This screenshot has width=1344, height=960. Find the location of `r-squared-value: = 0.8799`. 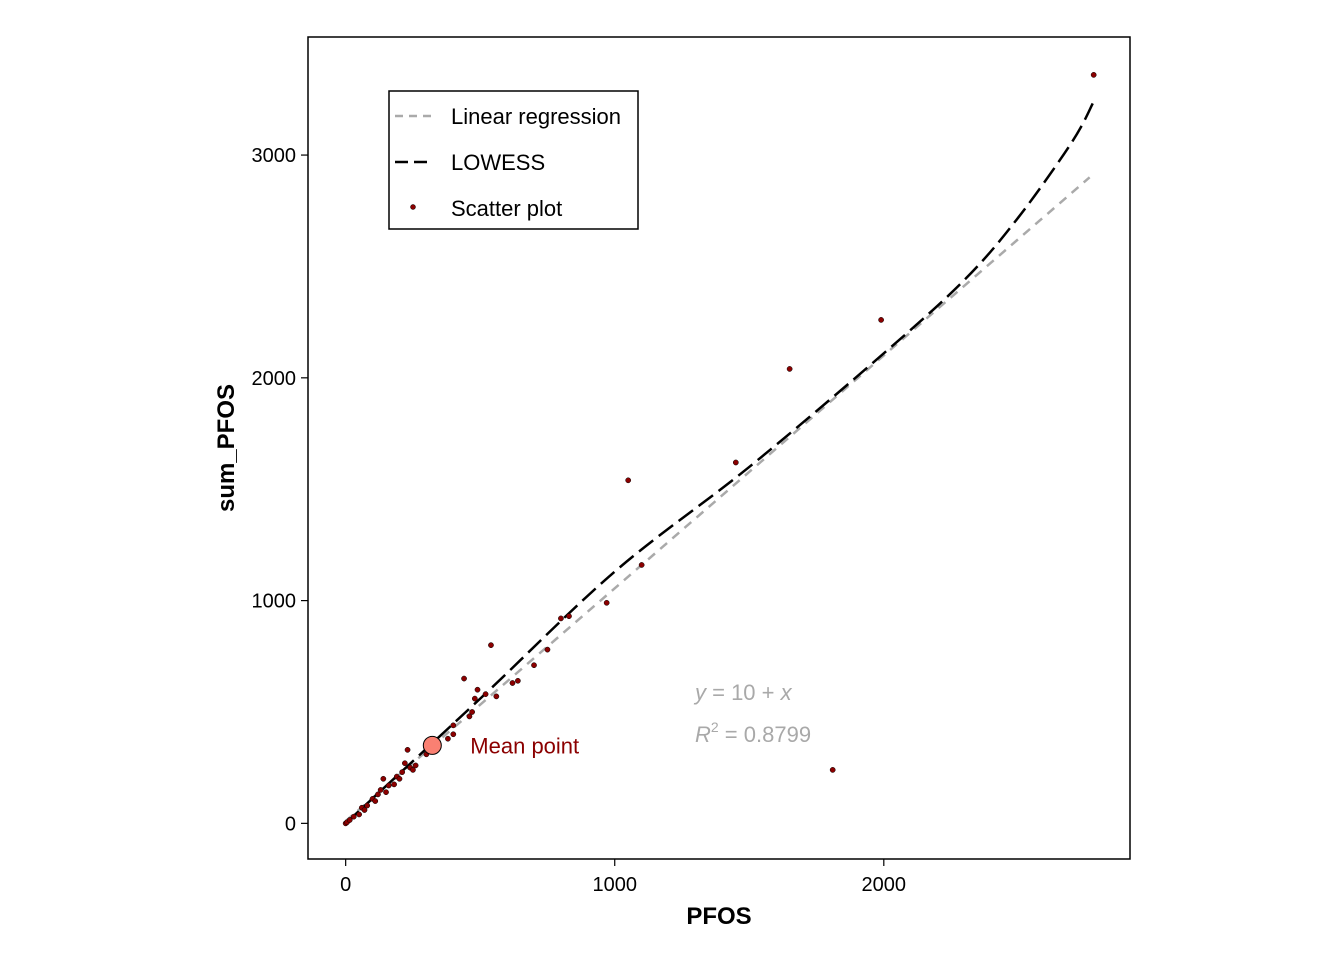

r-squared-value: = 0.8799 is located at coordinates (765, 734).